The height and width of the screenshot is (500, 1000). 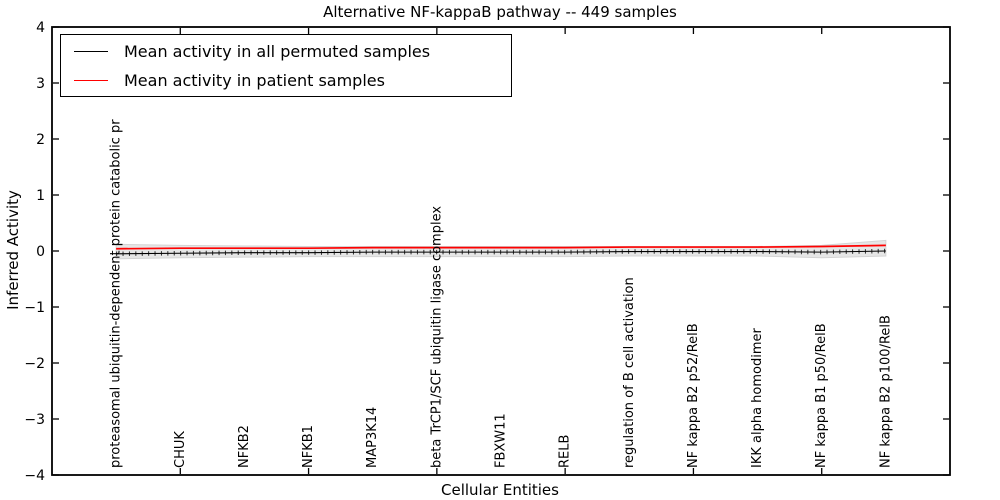 What do you see at coordinates (501, 247) in the screenshot?
I see `patient-mean-line` at bounding box center [501, 247].